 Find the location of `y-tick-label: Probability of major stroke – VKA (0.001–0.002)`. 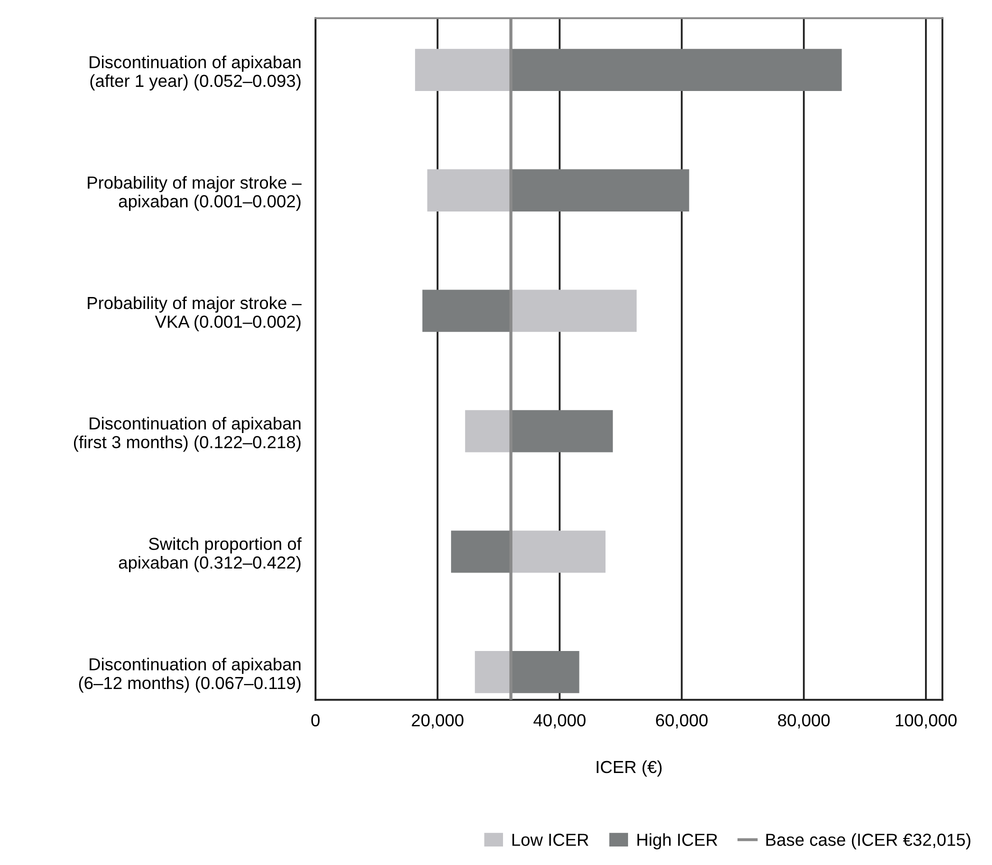

y-tick-label: Probability of major stroke – VKA (0.001–0.002) is located at coordinates (195, 314).